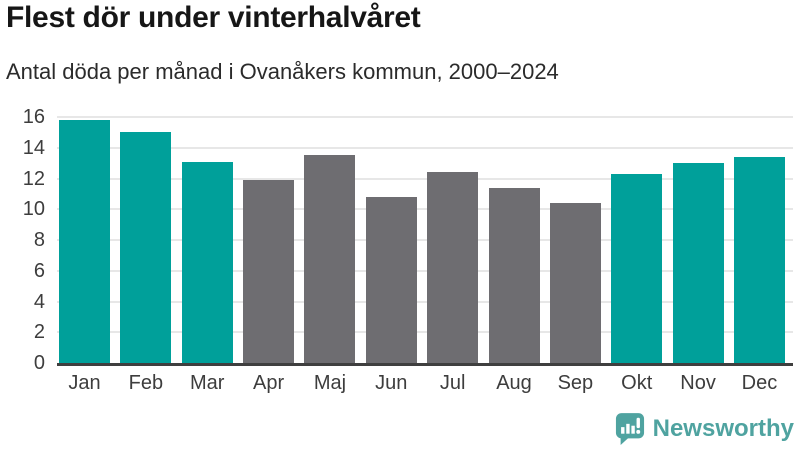 The height and width of the screenshot is (450, 800). Describe the element at coordinates (629, 429) in the screenshot. I see `newsworthy-logo-icon` at that location.